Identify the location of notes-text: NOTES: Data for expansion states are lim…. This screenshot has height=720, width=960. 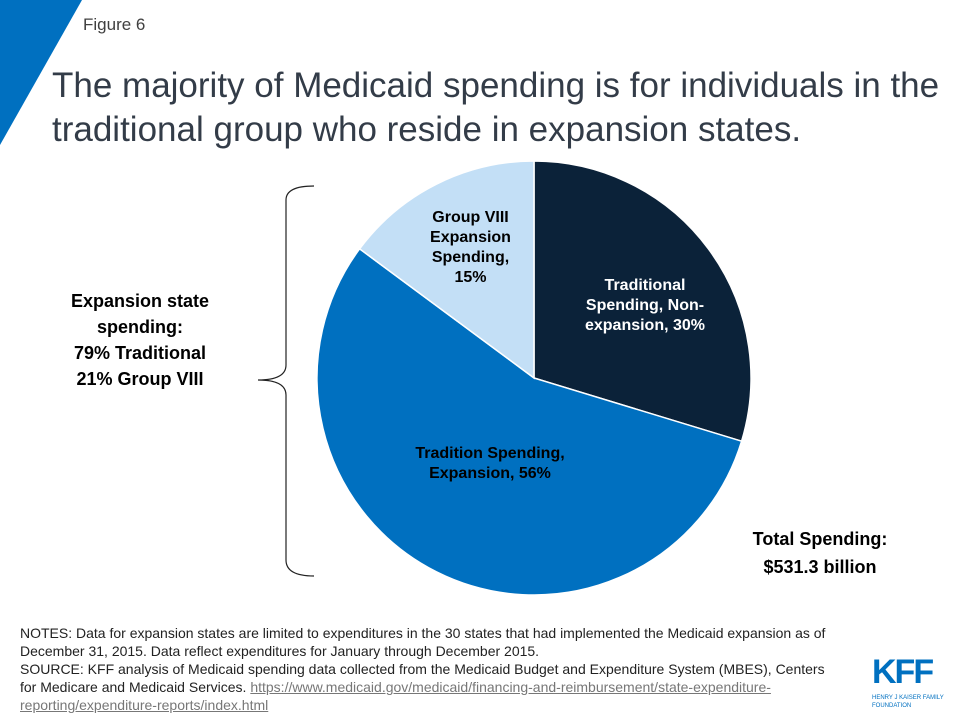
(423, 642).